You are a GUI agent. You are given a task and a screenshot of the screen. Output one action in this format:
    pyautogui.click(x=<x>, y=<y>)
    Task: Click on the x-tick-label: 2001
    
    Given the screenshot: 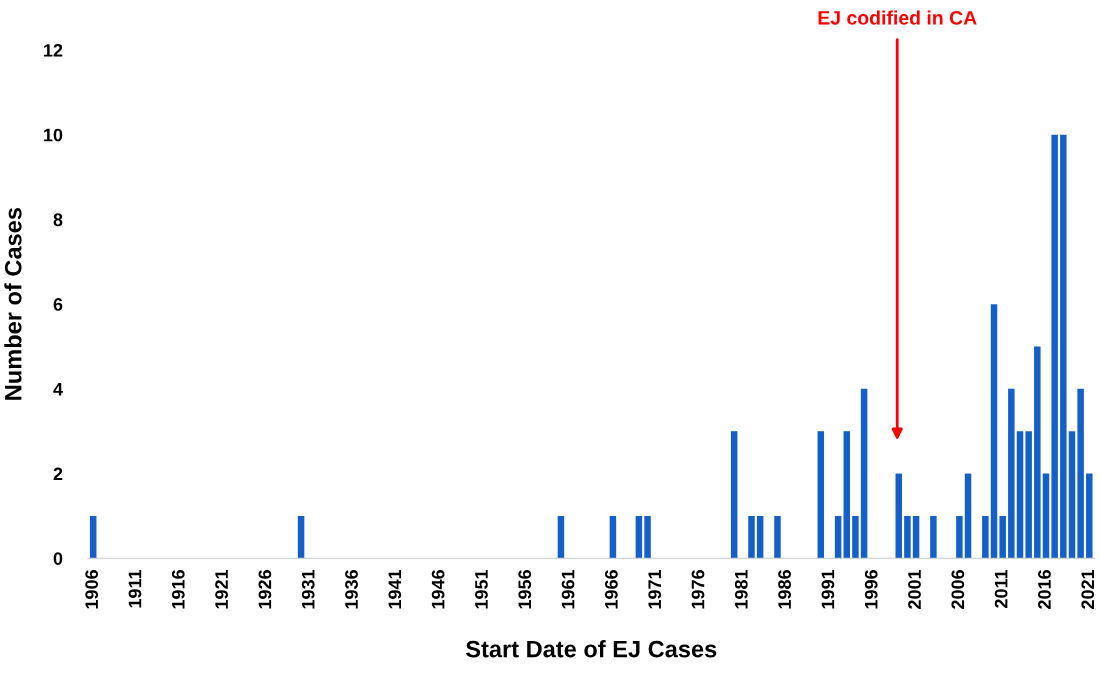 What is the action you would take?
    pyautogui.click(x=914, y=589)
    